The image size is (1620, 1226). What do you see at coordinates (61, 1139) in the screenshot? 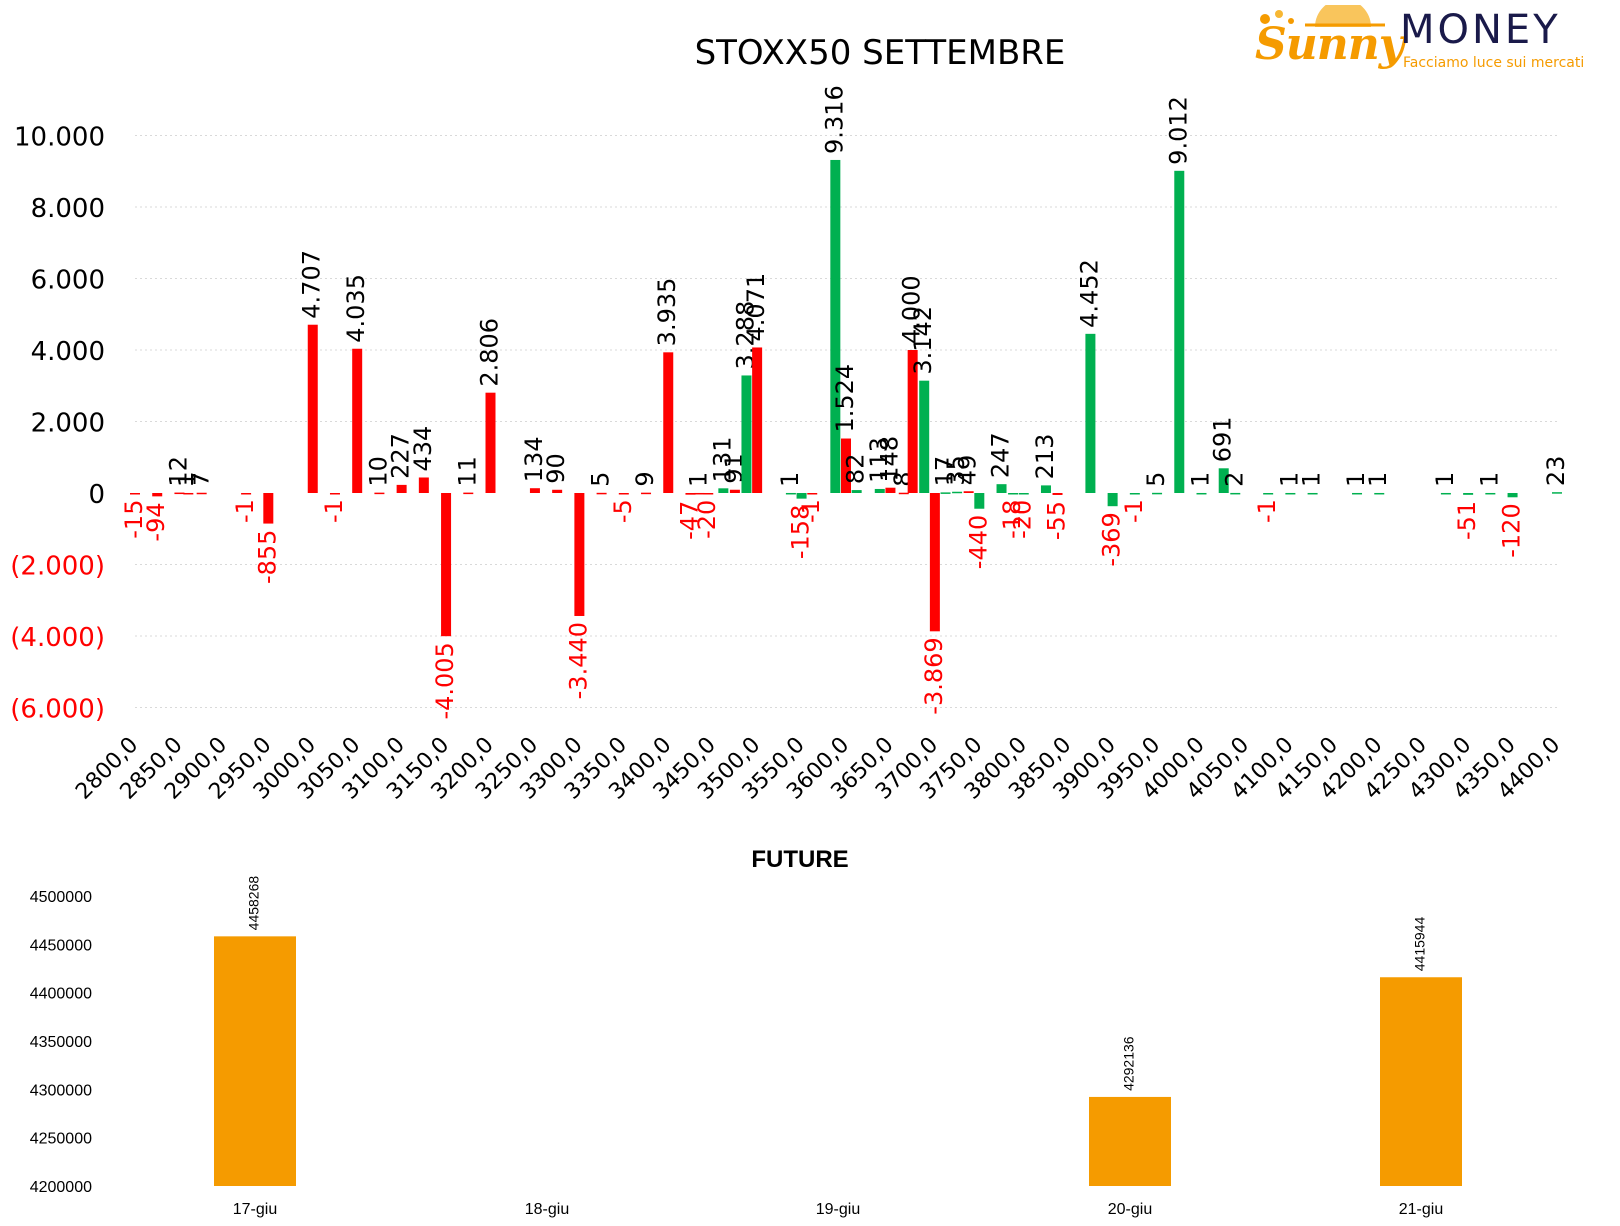
I see `future-y-tick-label: 4250000` at bounding box center [61, 1139].